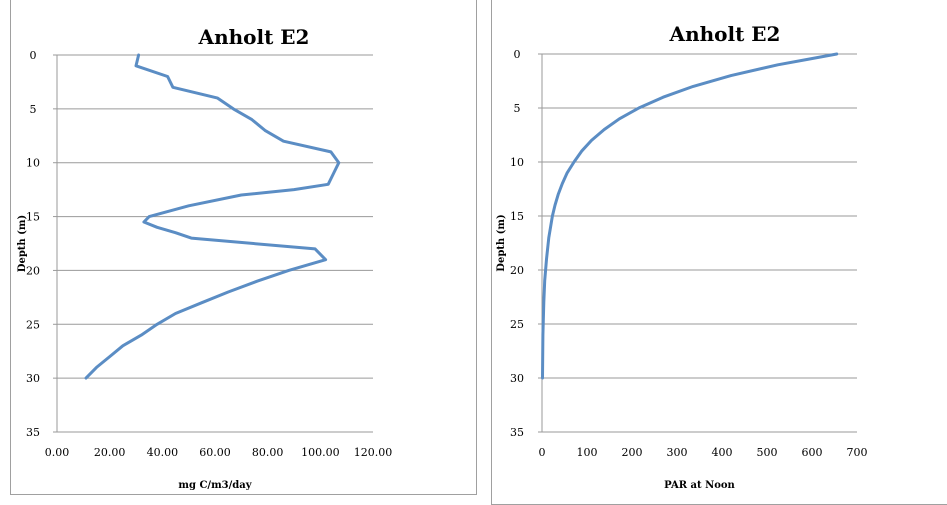 Image resolution: width=947 pixels, height=505 pixels. What do you see at coordinates (57, 452) in the screenshot?
I see `x-tick-label: 0.00` at bounding box center [57, 452].